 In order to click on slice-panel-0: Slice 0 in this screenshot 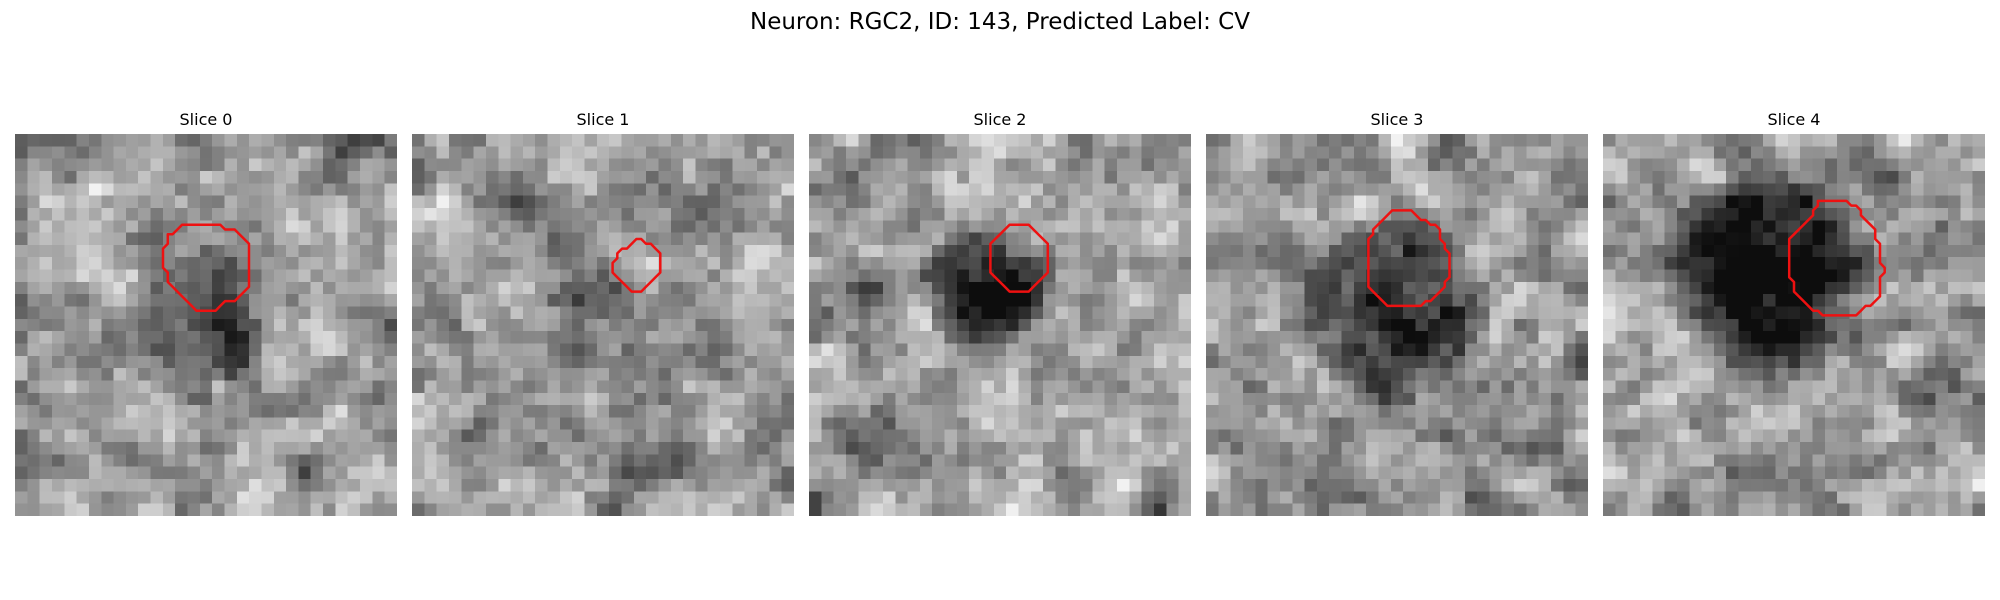, I will do `click(206, 313)`.